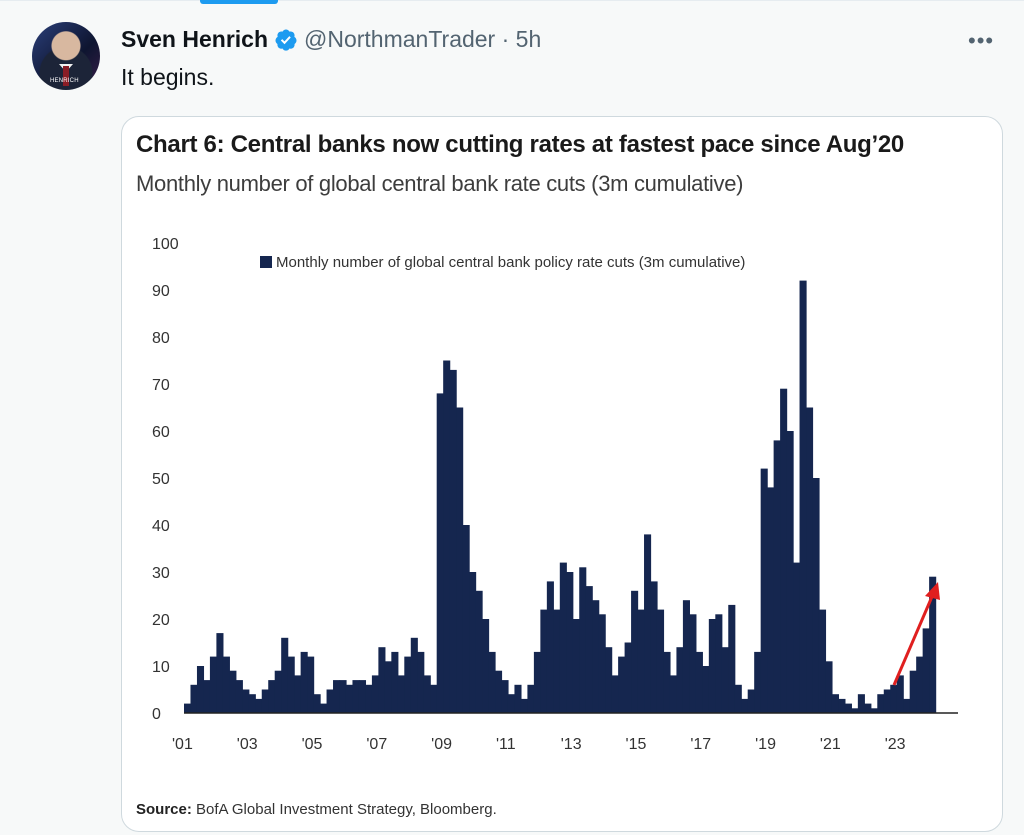 This screenshot has height=835, width=1024. What do you see at coordinates (161, 479) in the screenshot?
I see `y-tick-label: 50` at bounding box center [161, 479].